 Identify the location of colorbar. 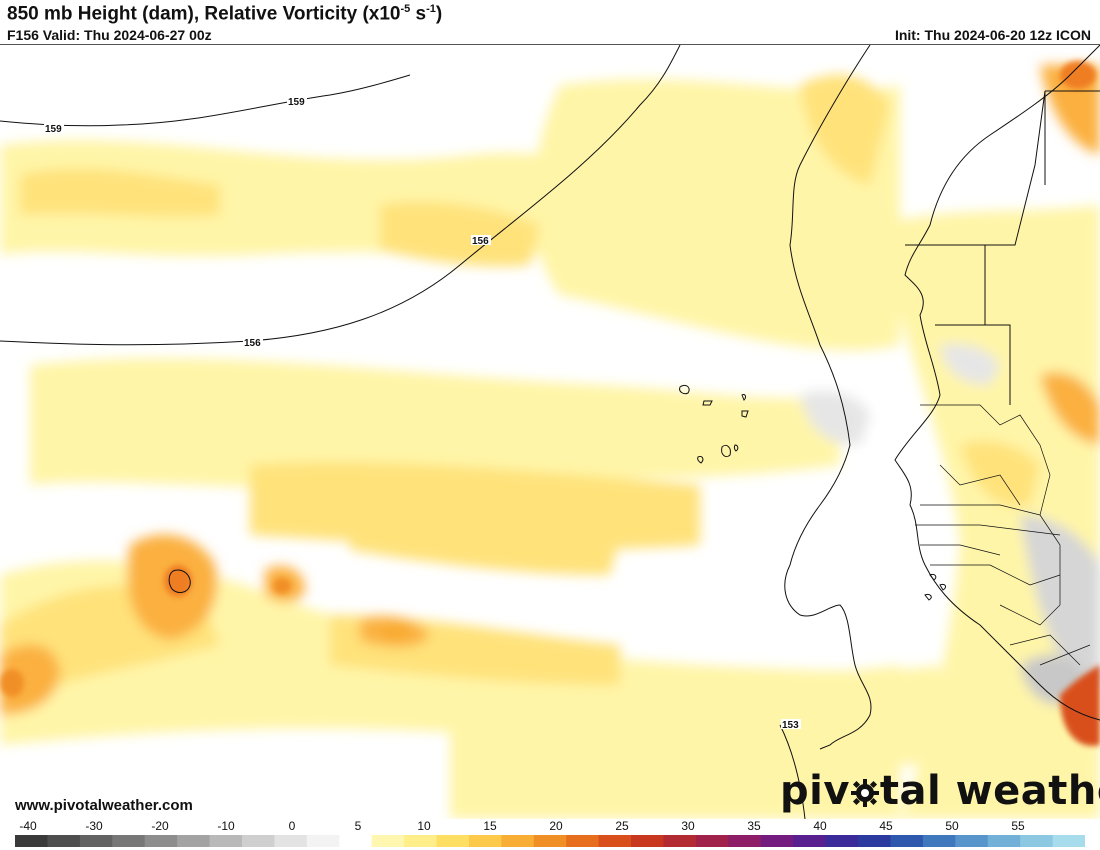
(550, 841).